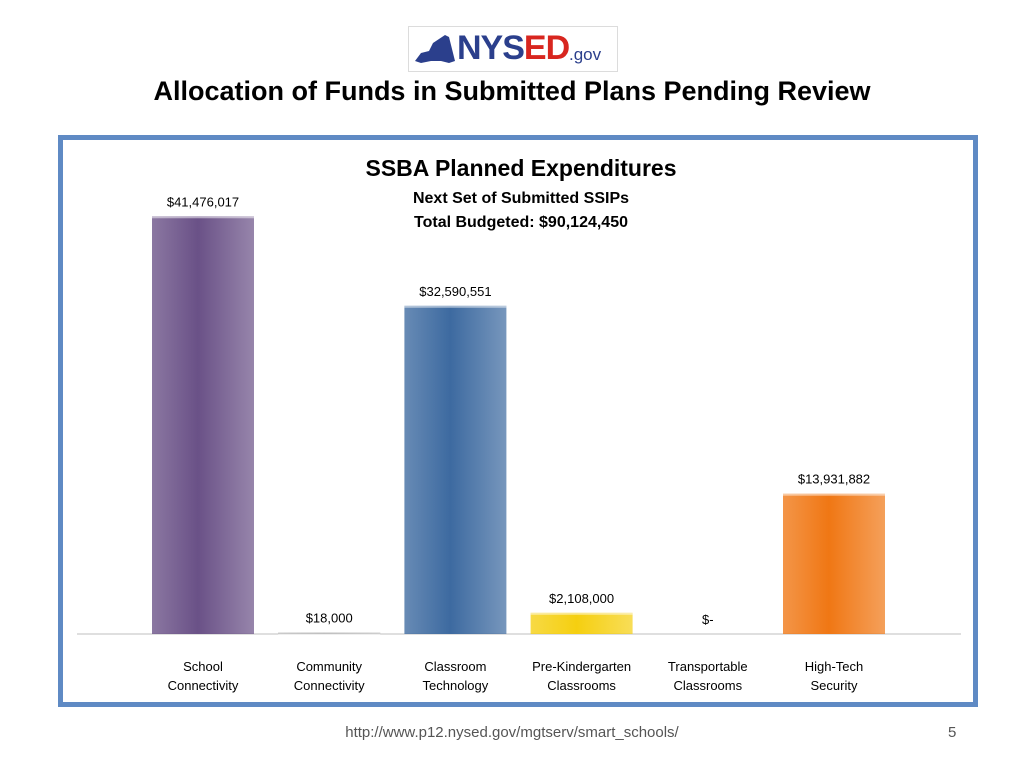 The height and width of the screenshot is (768, 1024). What do you see at coordinates (203, 666) in the screenshot?
I see `category-label: School` at bounding box center [203, 666].